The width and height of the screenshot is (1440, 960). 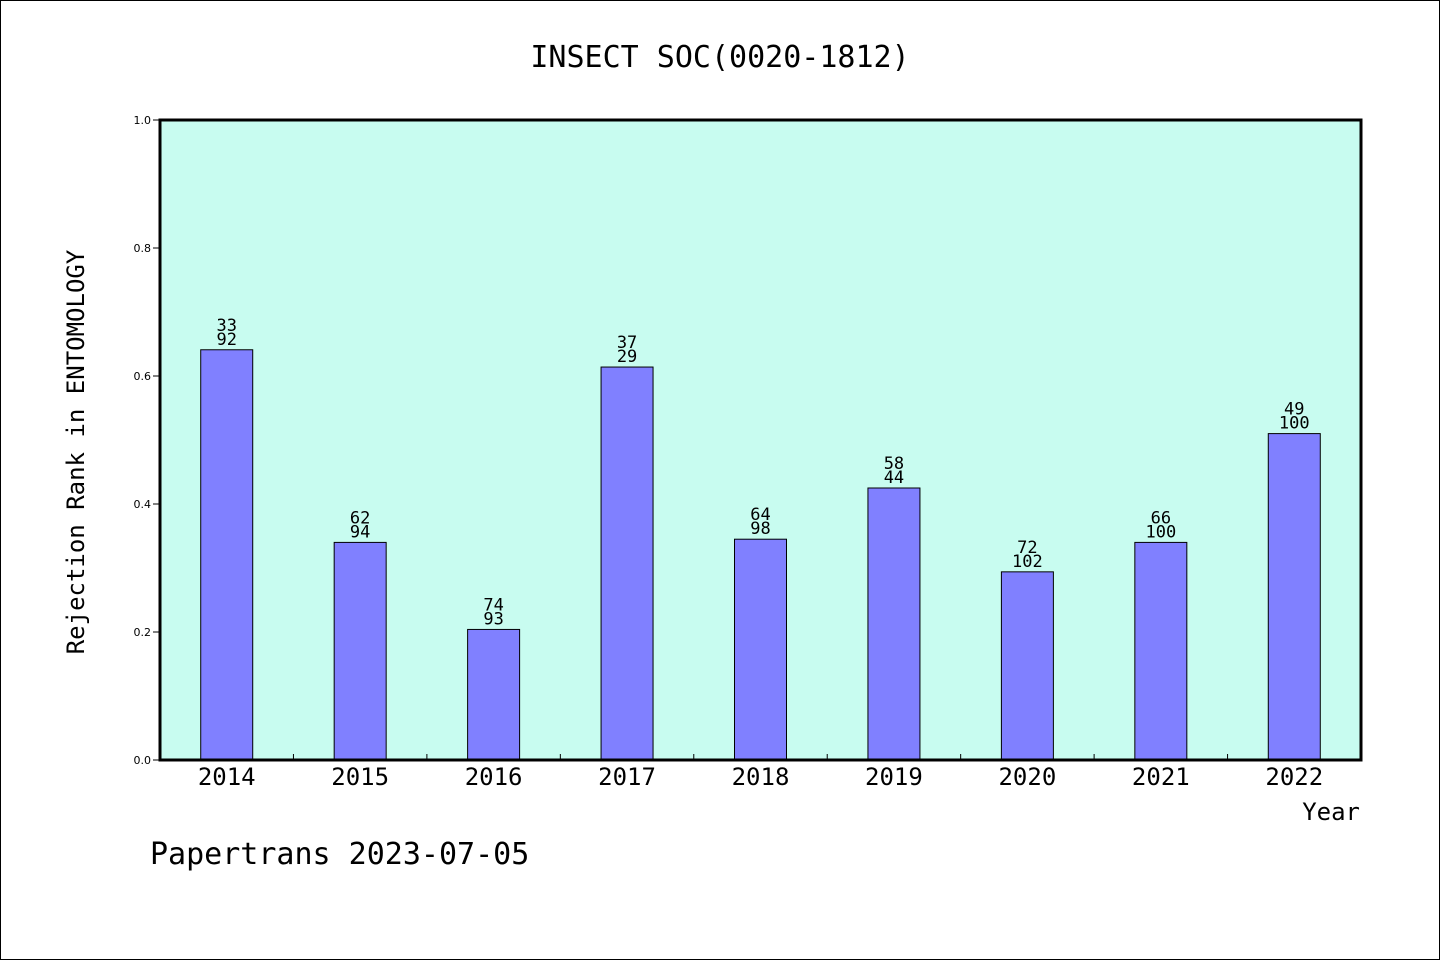 What do you see at coordinates (627, 357) in the screenshot?
I see `bar-label-bottom: 29` at bounding box center [627, 357].